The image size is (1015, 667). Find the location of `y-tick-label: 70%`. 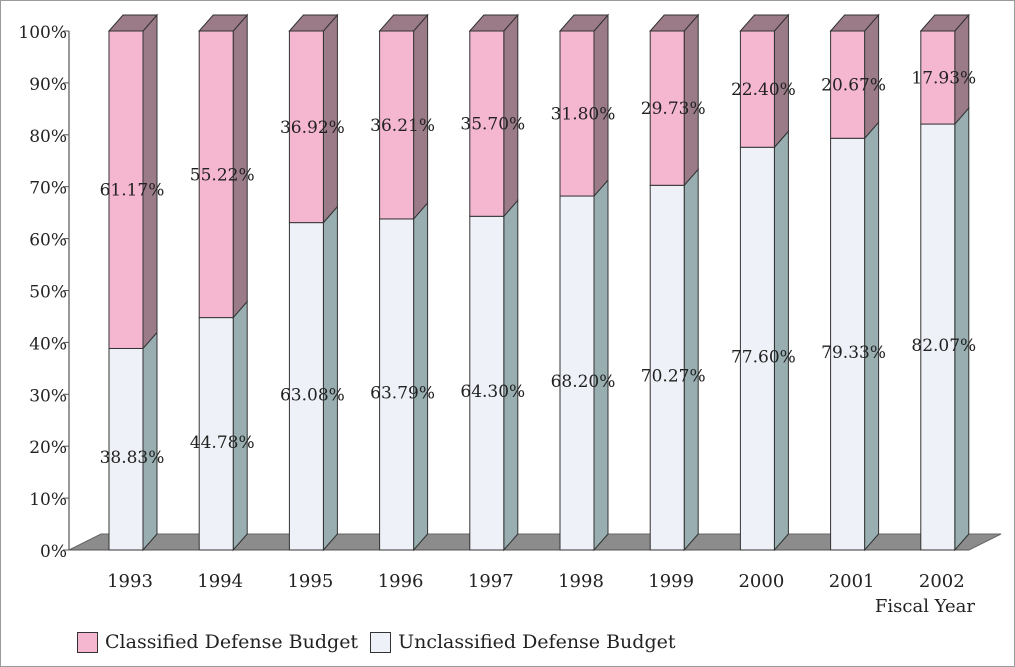

y-tick-label: 70% is located at coordinates (48, 189).